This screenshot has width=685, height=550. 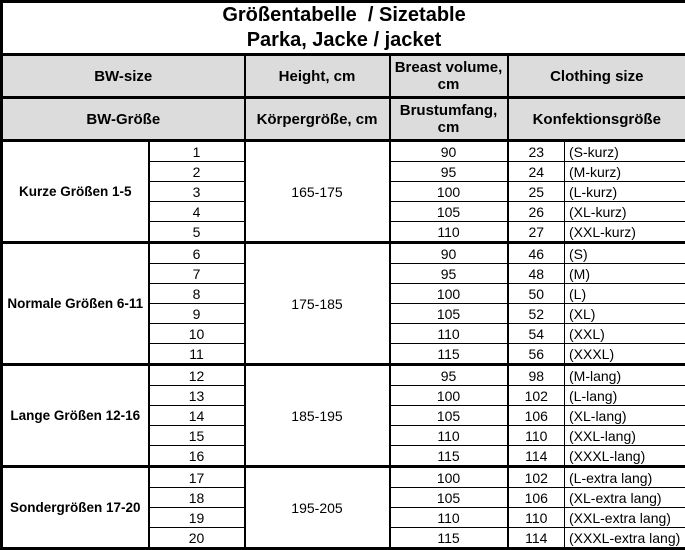 What do you see at coordinates (536, 334) in the screenshot?
I see `clothing-size-cell: 54` at bounding box center [536, 334].